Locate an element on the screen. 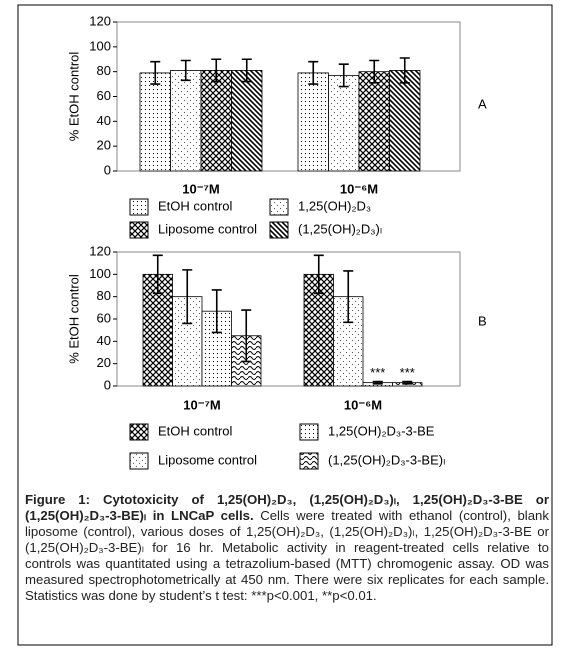 The height and width of the screenshot is (654, 567). panel-label: A is located at coordinates (482, 103).